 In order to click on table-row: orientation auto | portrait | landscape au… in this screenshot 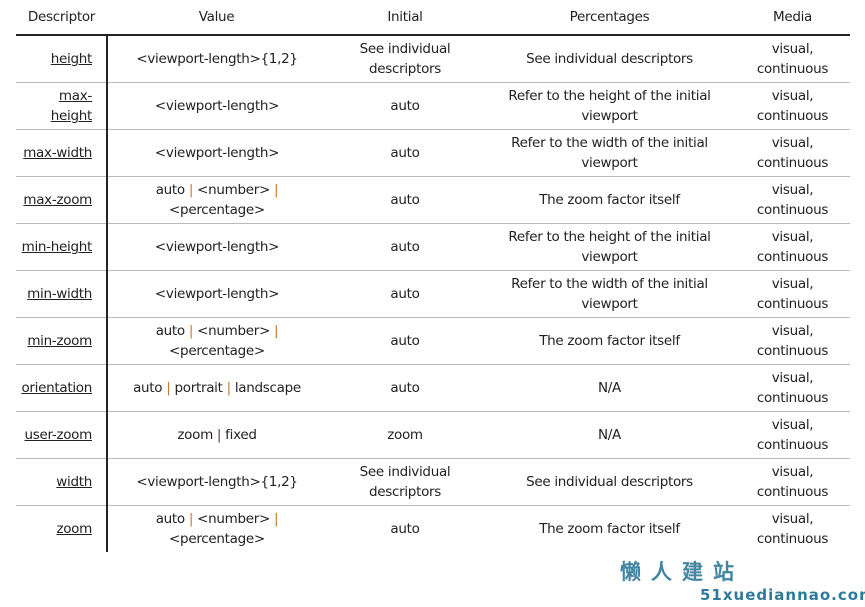, I will do `click(433, 388)`.